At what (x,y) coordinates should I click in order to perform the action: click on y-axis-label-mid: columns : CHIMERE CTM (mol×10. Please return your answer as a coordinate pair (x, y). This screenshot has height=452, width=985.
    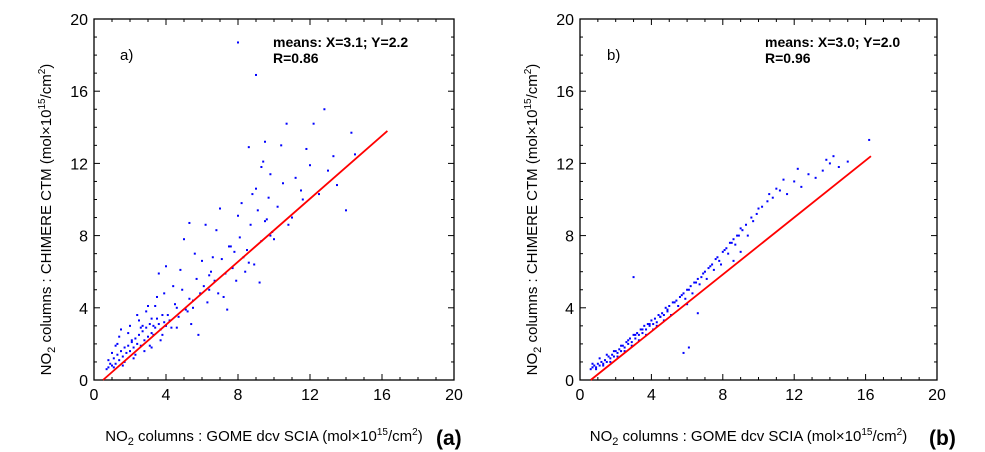
    Looking at the image, I should click on (46, 228).